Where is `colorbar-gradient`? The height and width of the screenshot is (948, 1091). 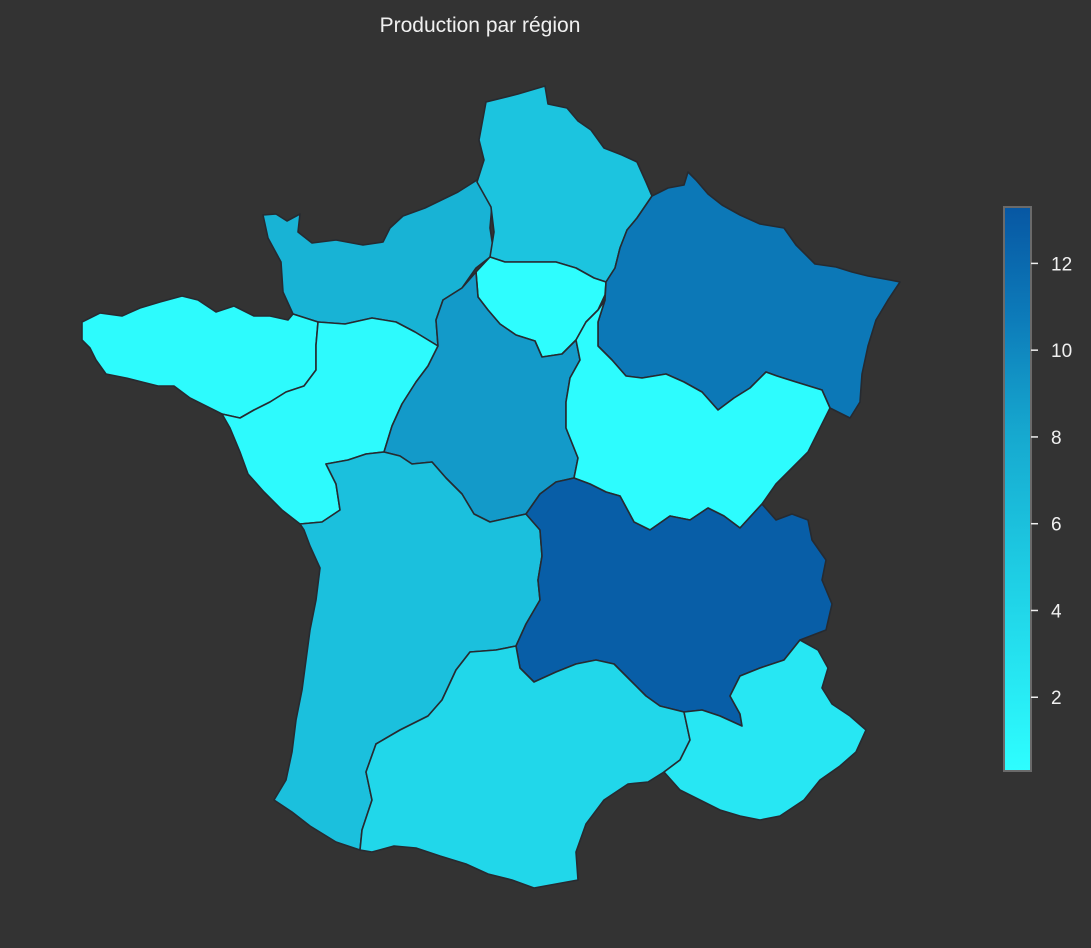 colorbar-gradient is located at coordinates (1017, 489).